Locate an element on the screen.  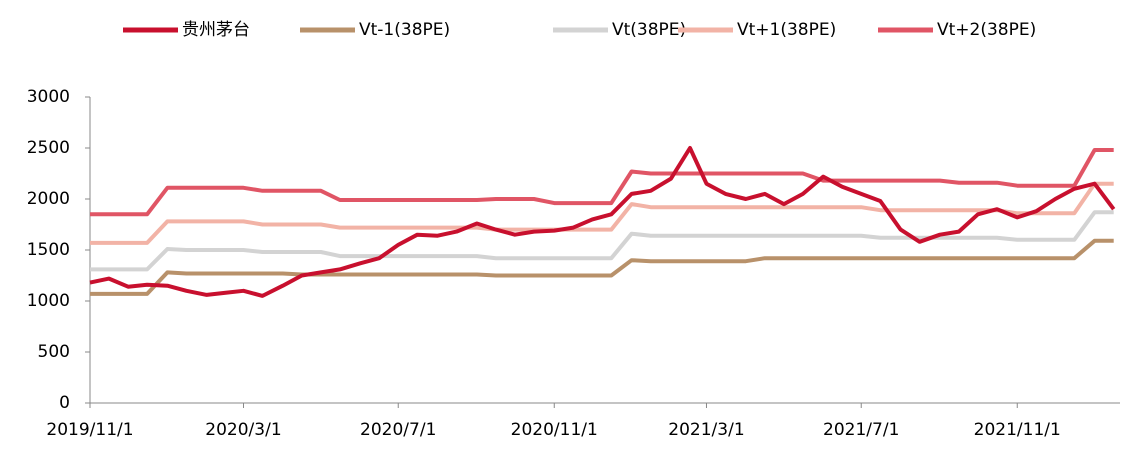
x-tick-label: 2020/7/1 is located at coordinates (398, 430).